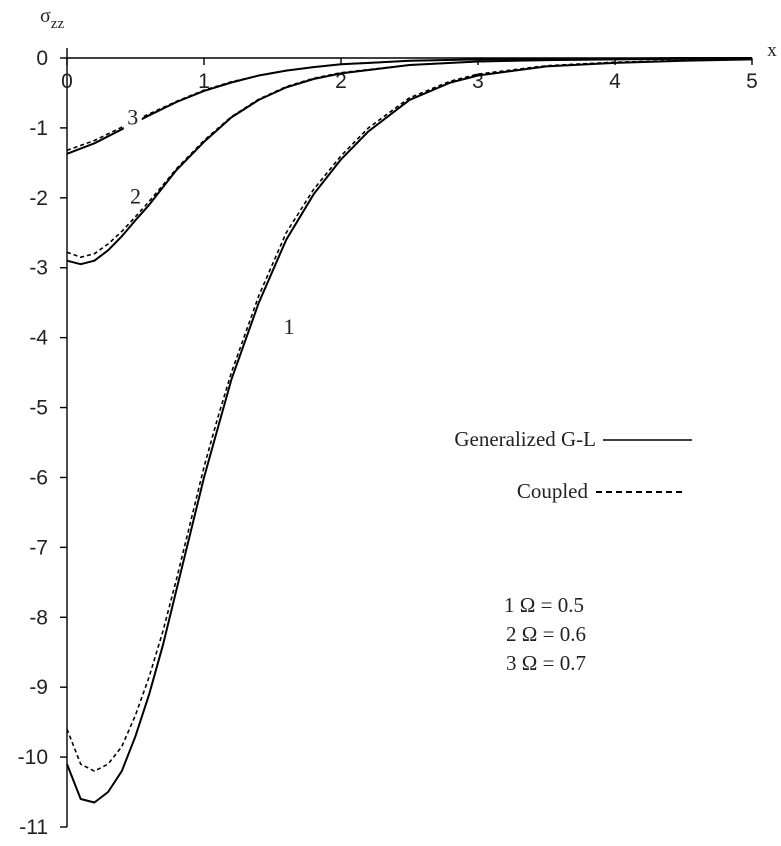 The height and width of the screenshot is (846, 781). What do you see at coordinates (38, 198) in the screenshot?
I see `y-tick-label: -2` at bounding box center [38, 198].